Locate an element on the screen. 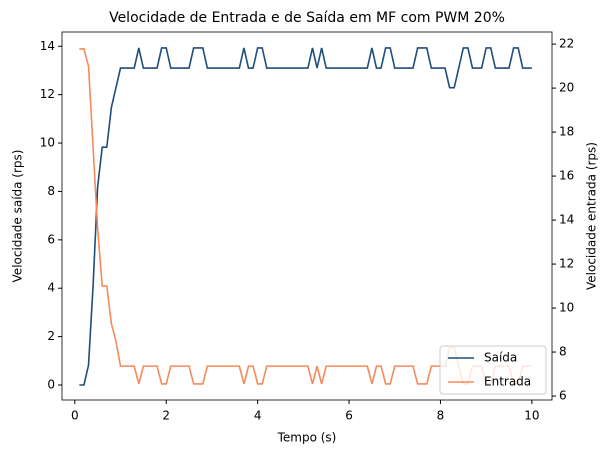  y2-tick-label: 6 is located at coordinates (563, 396).